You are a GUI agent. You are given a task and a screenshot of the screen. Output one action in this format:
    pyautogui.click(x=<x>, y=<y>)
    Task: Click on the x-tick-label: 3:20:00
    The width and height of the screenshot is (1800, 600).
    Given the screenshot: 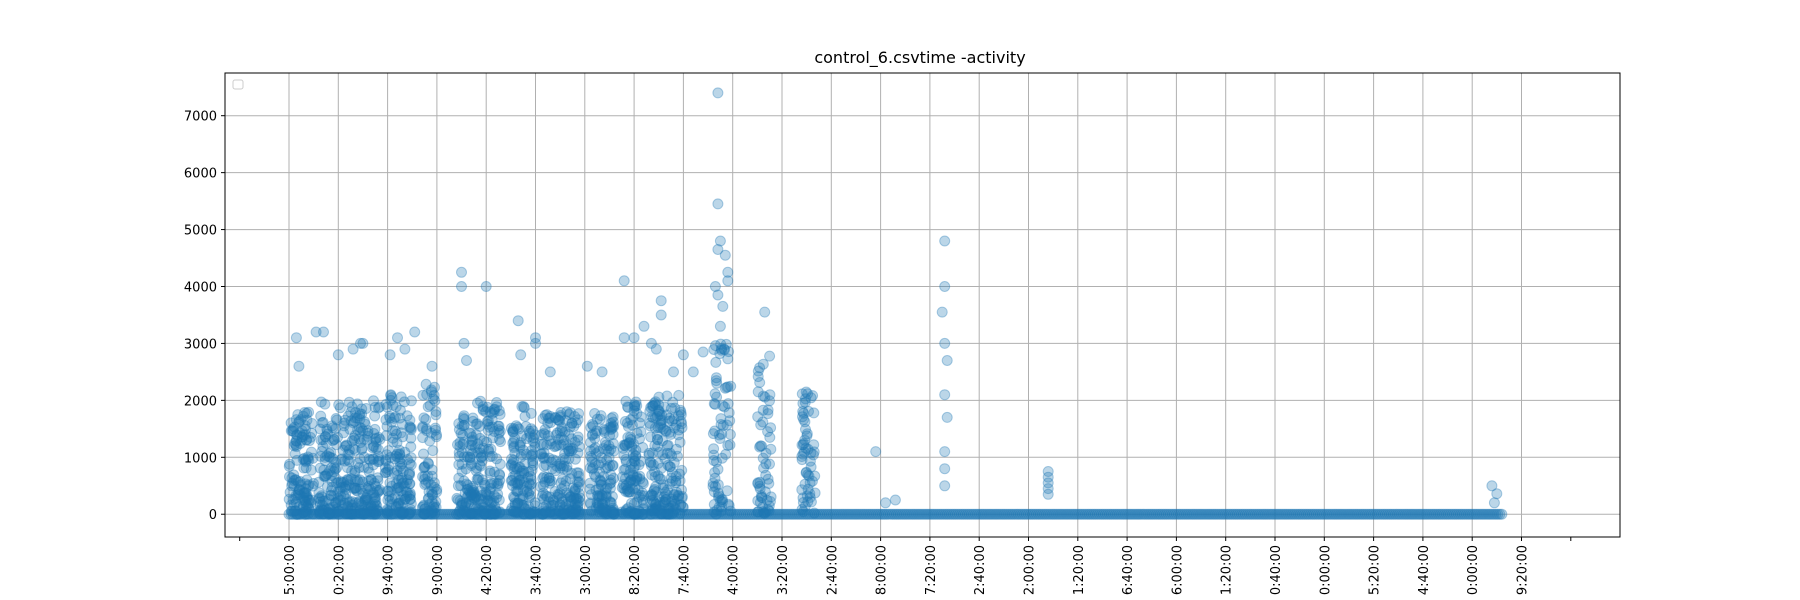 What is the action you would take?
    pyautogui.click(x=783, y=570)
    